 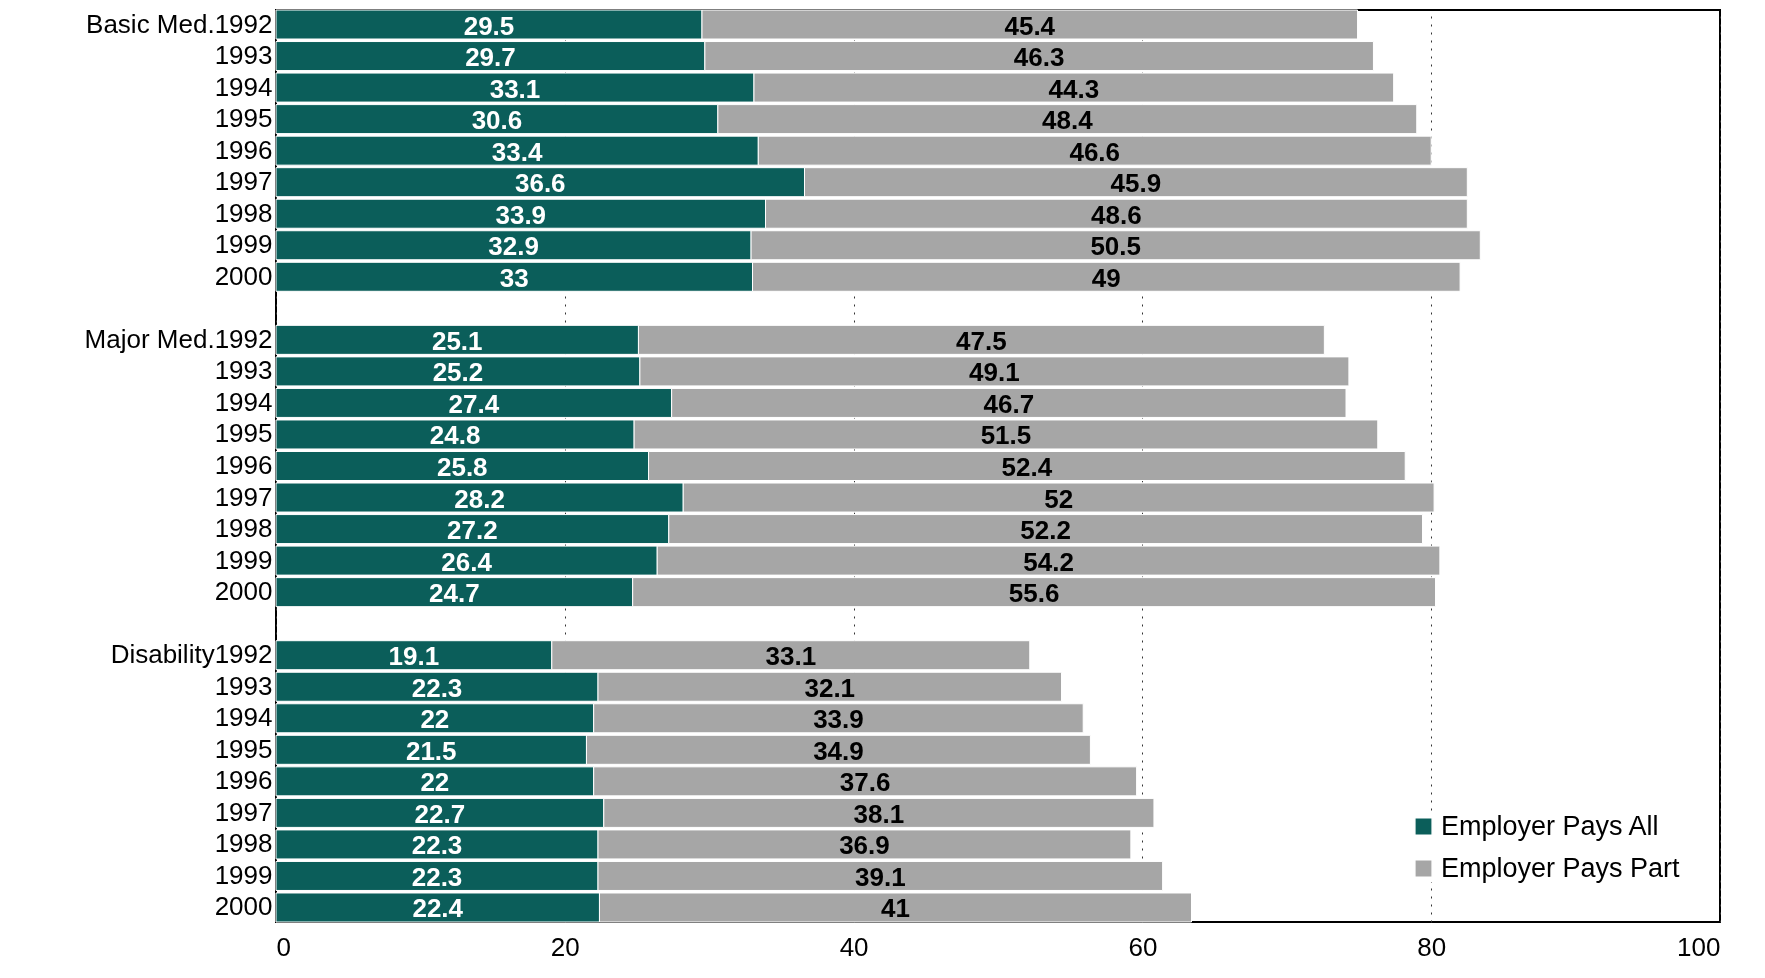 What do you see at coordinates (565, 946) in the screenshot?
I see `x-tick-label: 20` at bounding box center [565, 946].